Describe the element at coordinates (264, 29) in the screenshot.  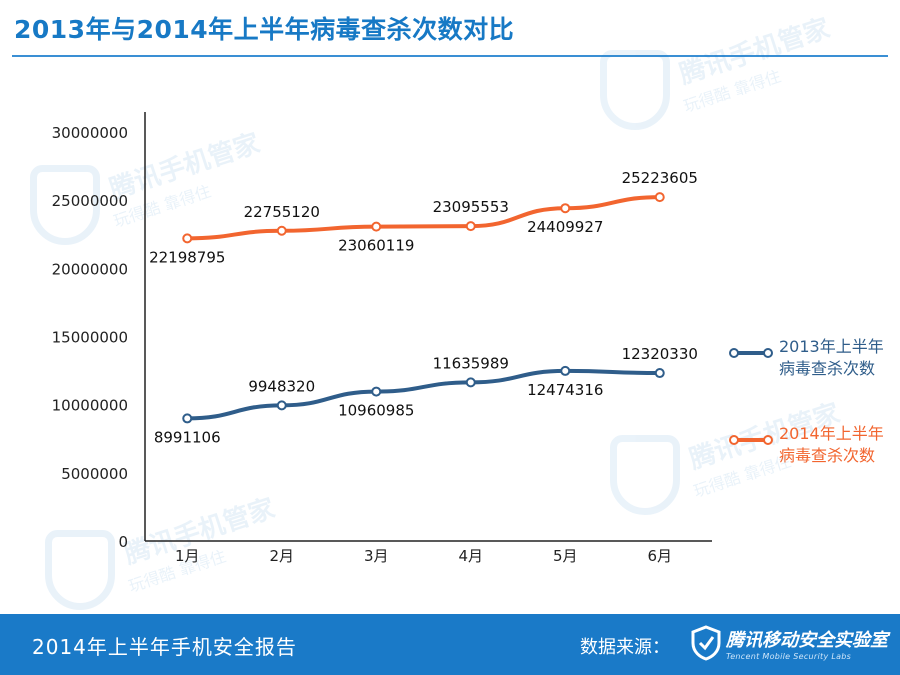
I see `chart-title: 2013年与2014年上半年病毒查杀次数对比` at that location.